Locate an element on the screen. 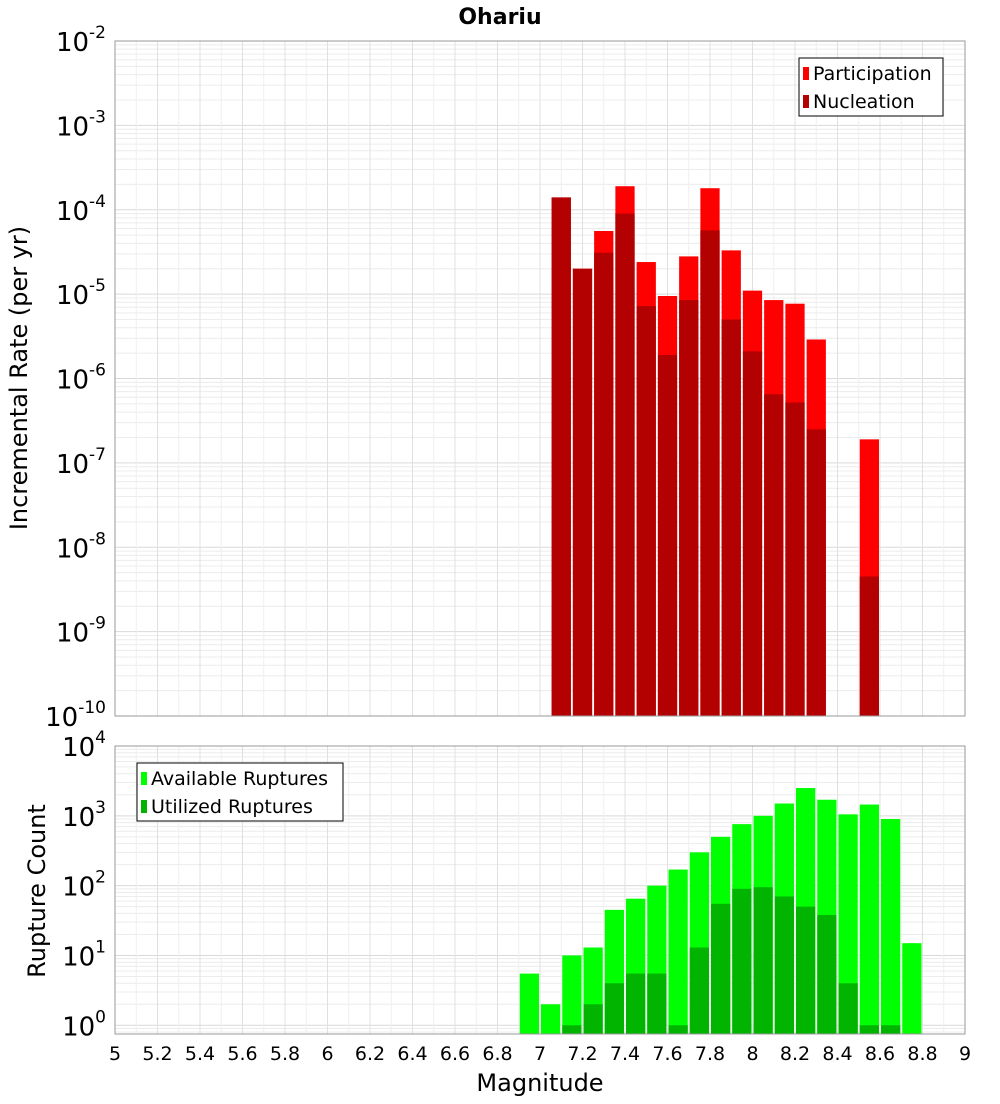 The image size is (1000, 1104). x-tick-label: 8 is located at coordinates (752, 1054).